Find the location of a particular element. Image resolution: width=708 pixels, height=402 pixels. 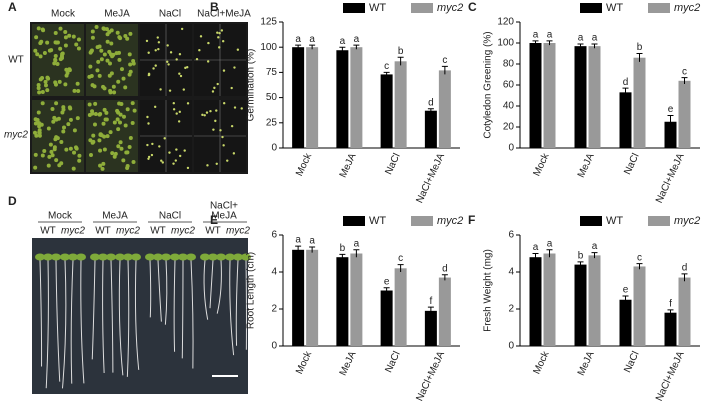

legend-label: myc2 is located at coordinates (450, 221).